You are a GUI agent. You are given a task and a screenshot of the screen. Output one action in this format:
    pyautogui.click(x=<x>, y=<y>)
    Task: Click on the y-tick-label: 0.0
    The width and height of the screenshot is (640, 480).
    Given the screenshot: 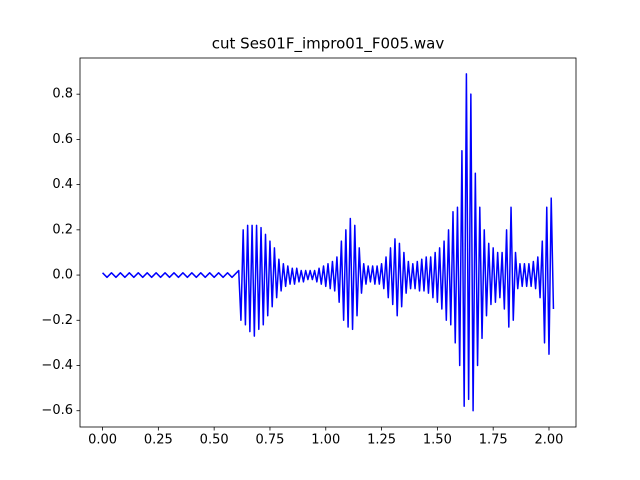 What is the action you would take?
    pyautogui.click(x=62, y=275)
    